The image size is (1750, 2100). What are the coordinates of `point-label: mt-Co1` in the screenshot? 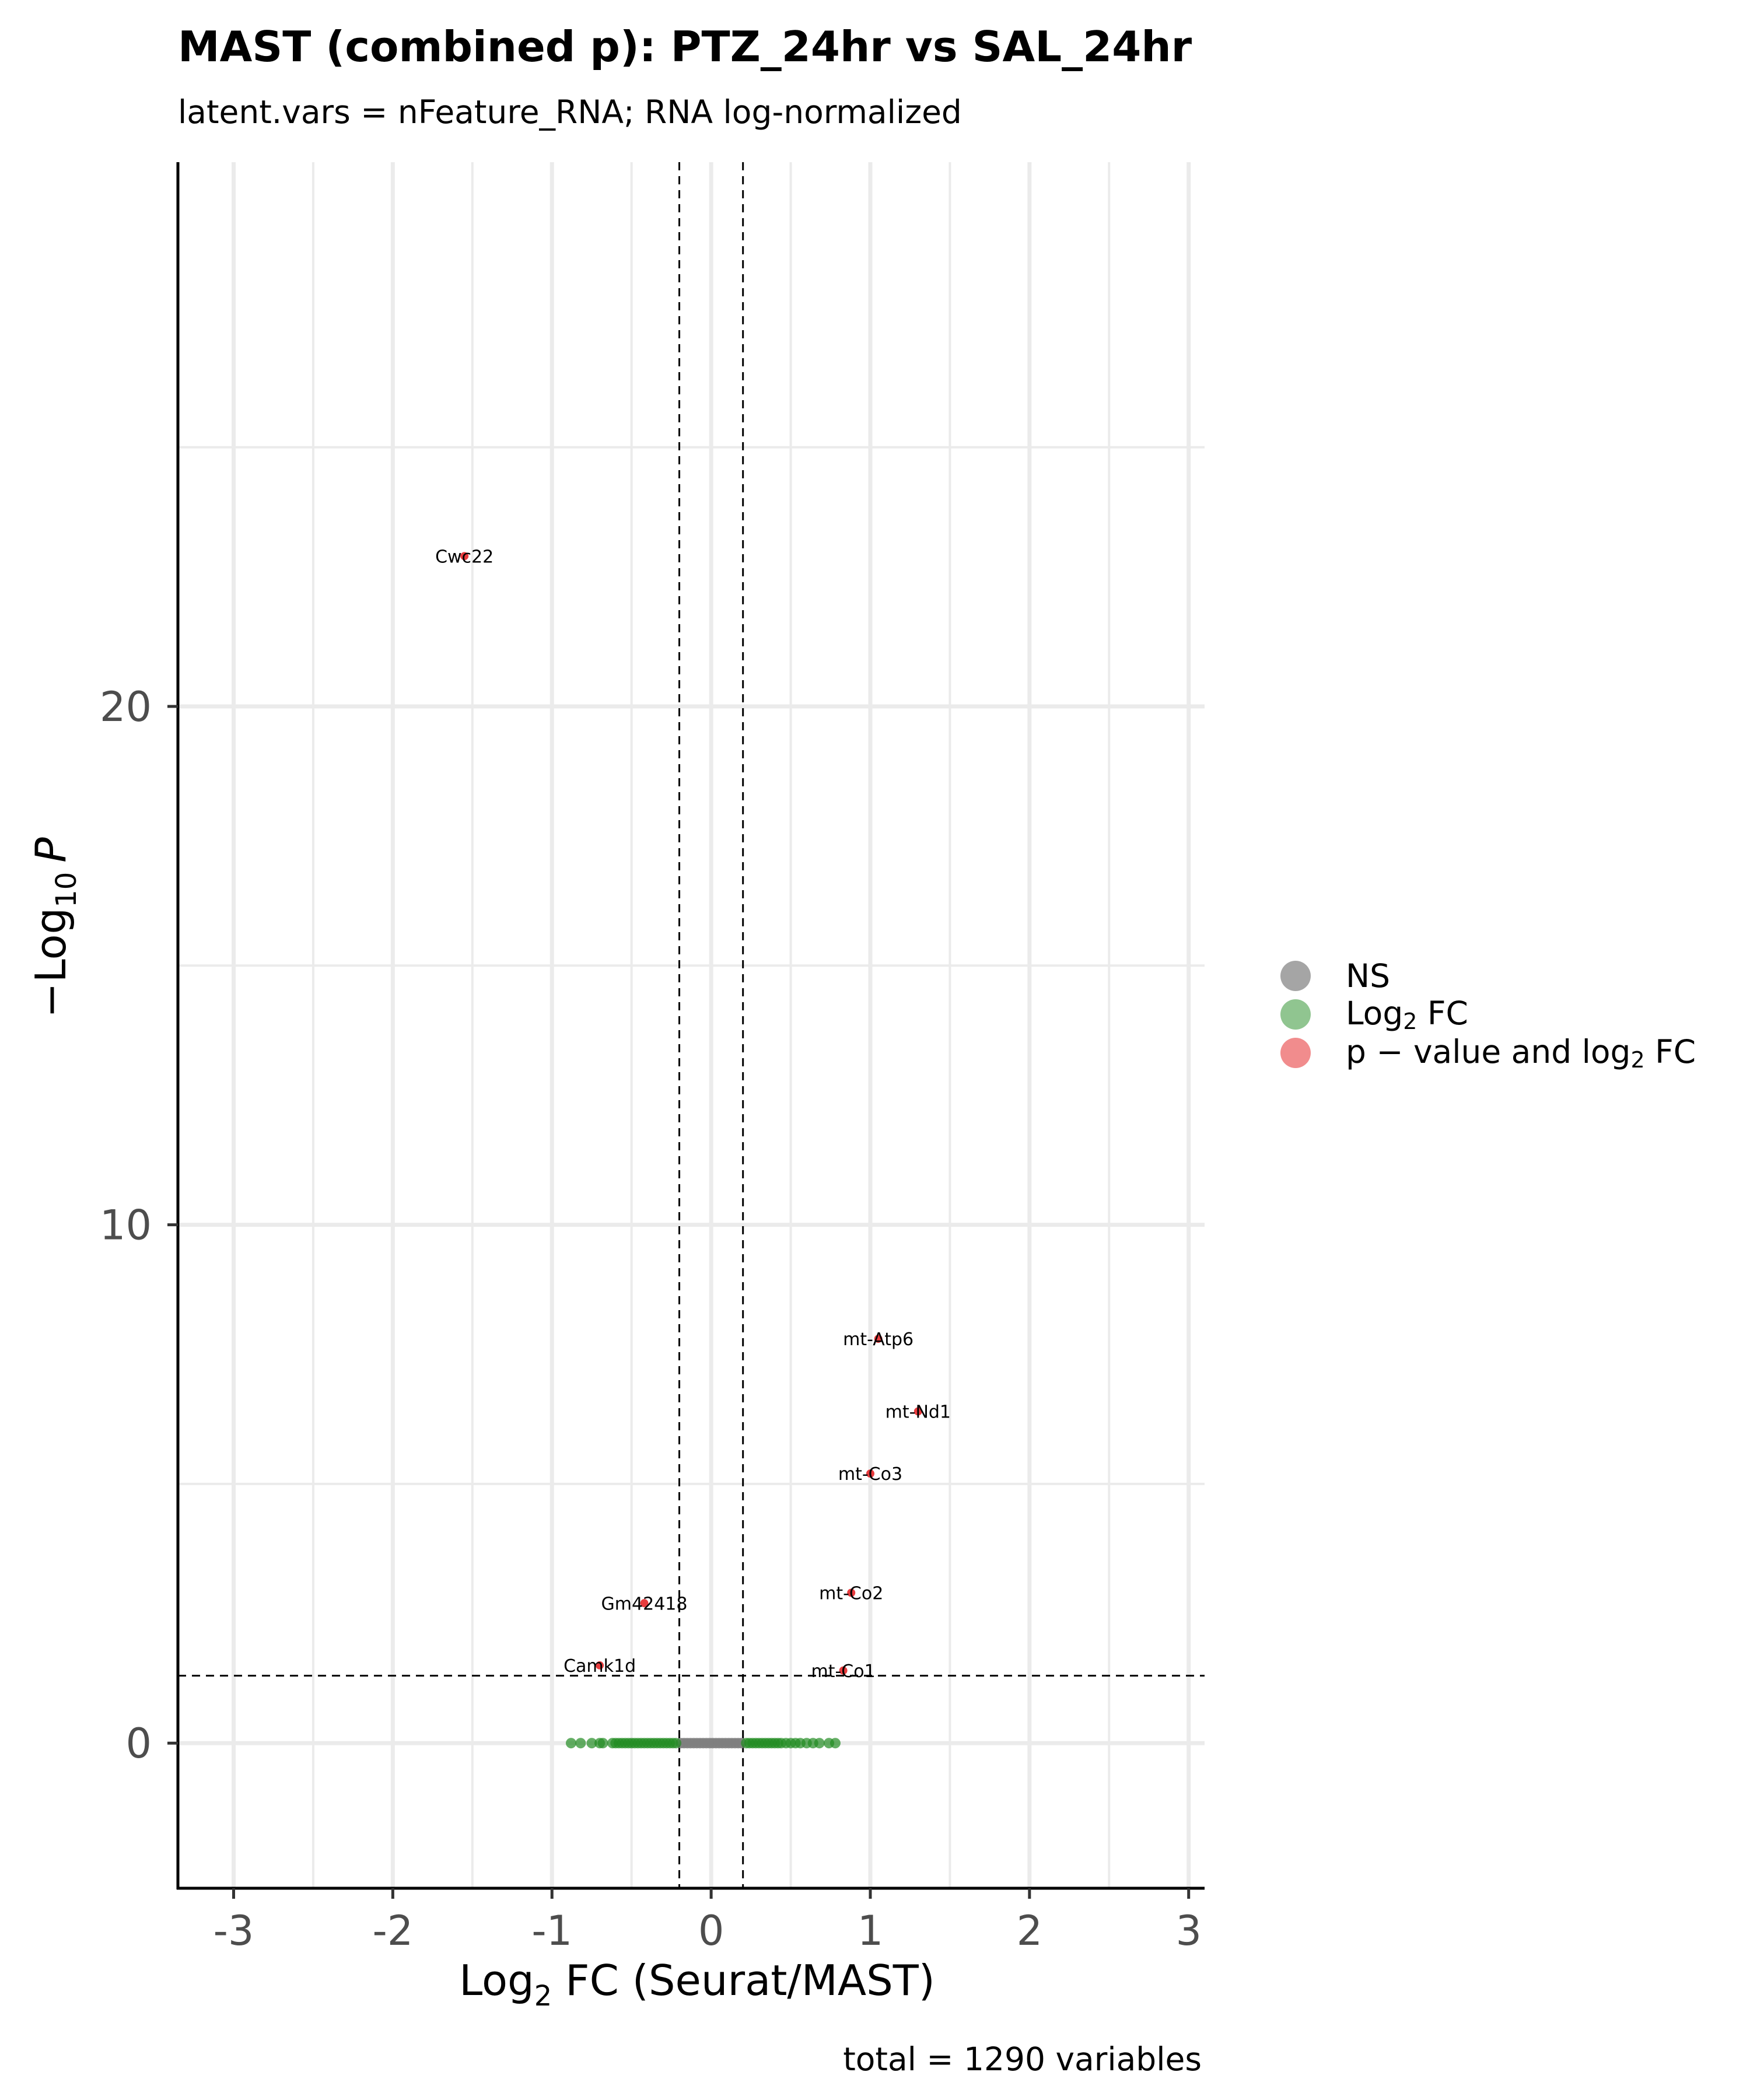 It's located at (843, 1671).